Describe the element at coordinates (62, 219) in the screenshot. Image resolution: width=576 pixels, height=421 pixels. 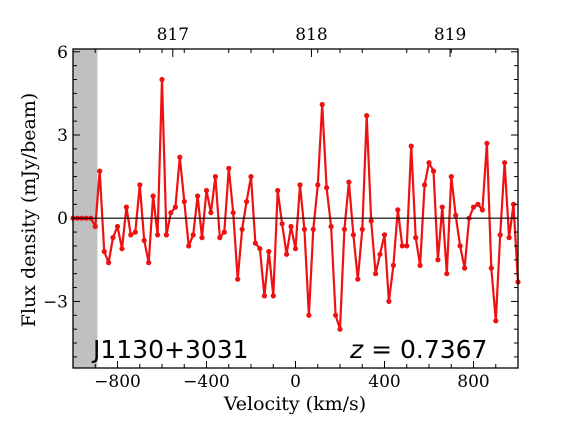
I see `y-tick-label: 0` at that location.